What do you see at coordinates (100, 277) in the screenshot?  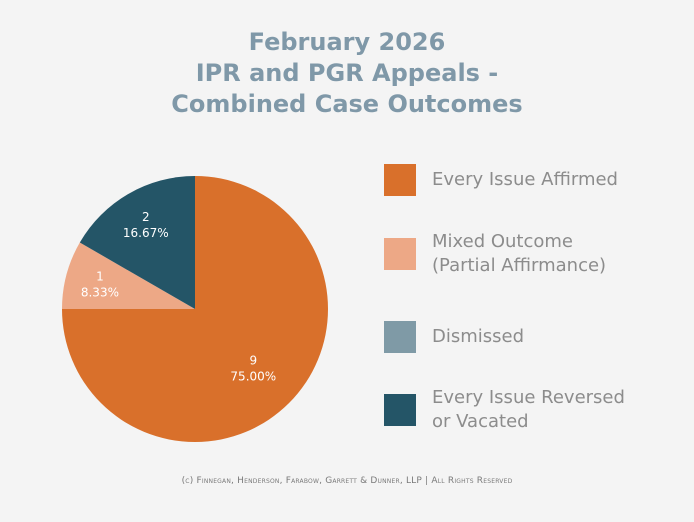 I see `data-label-count-mixed: 1` at bounding box center [100, 277].